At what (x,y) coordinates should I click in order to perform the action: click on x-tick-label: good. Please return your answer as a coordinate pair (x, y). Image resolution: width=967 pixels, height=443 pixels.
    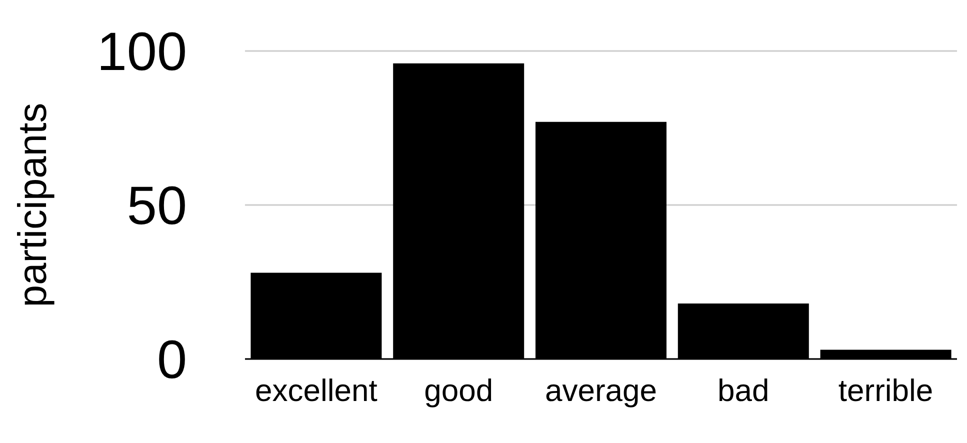
    Looking at the image, I should click on (459, 390).